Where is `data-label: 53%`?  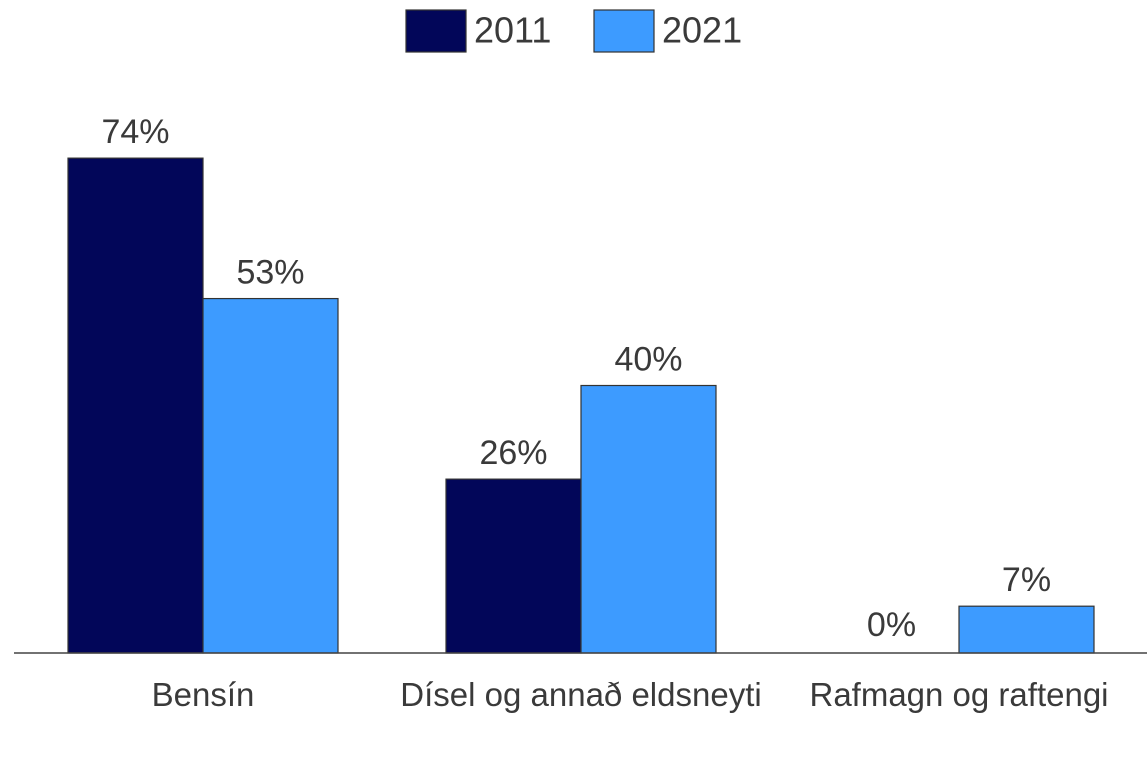 data-label: 53% is located at coordinates (270, 273).